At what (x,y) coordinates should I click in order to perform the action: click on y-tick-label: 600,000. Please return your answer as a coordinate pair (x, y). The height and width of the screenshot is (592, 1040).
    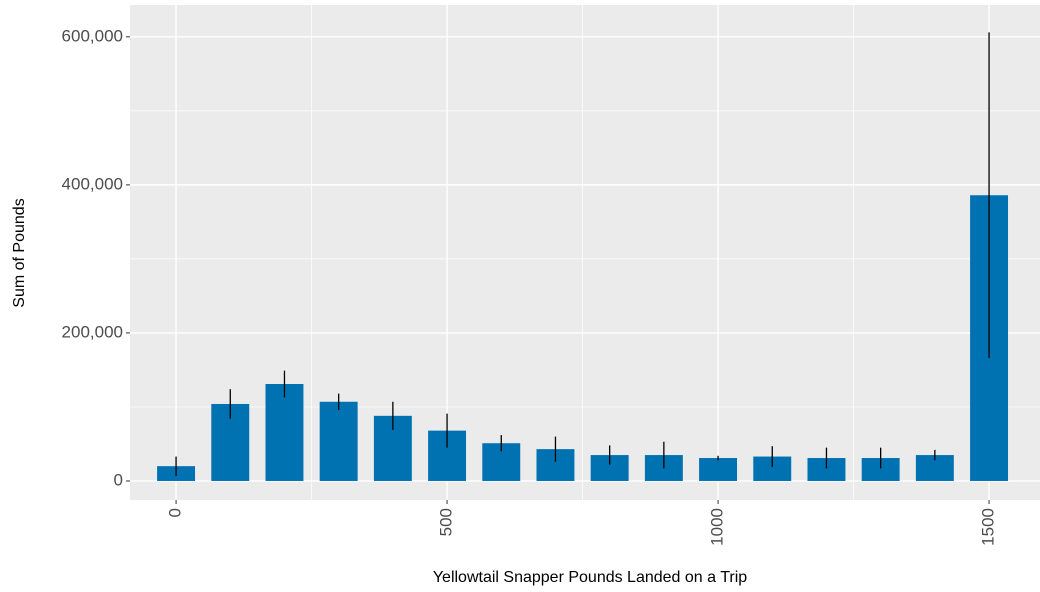
    Looking at the image, I should click on (92, 35).